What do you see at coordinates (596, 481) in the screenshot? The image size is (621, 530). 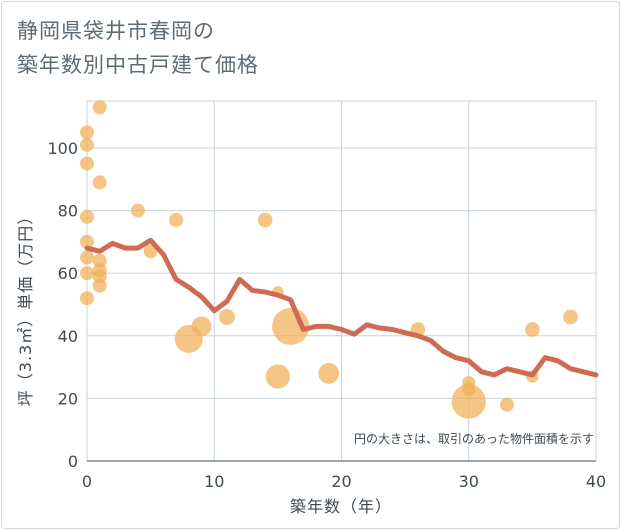 I see `x-tick-label: 40` at bounding box center [596, 481].